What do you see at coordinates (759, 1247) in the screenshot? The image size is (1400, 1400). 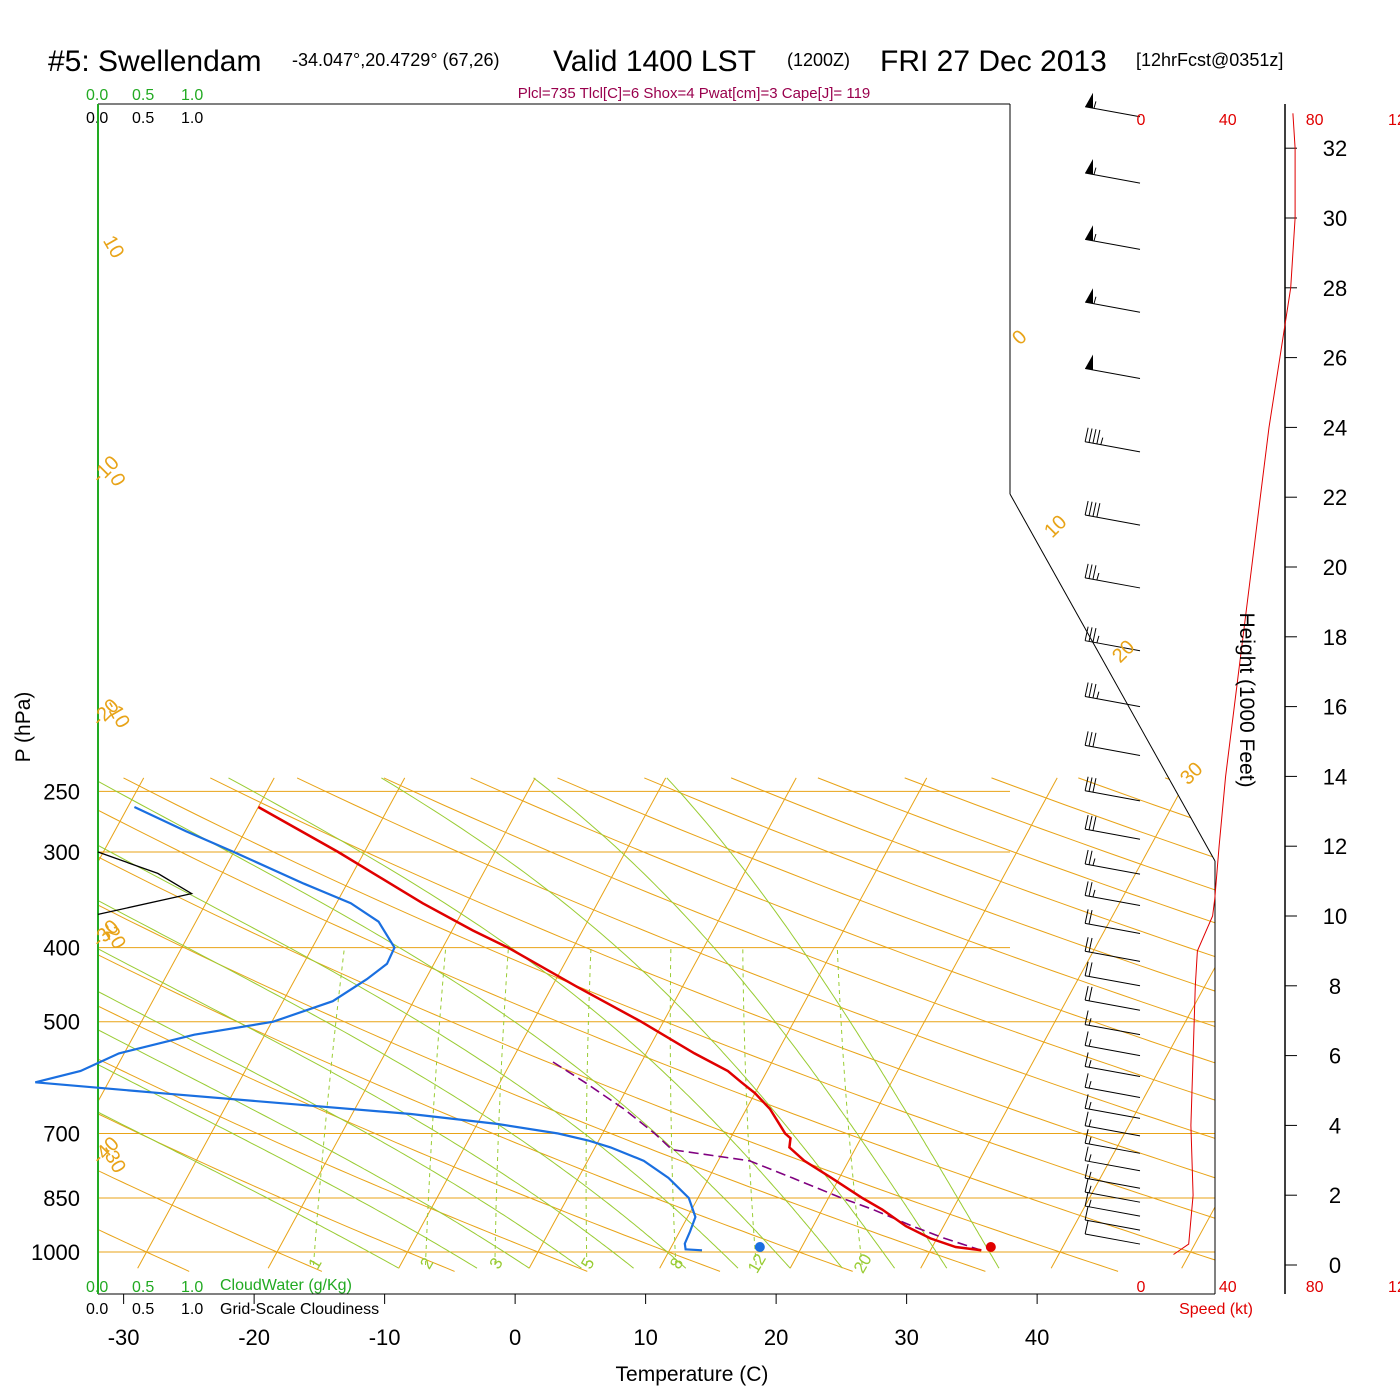 I see `surface-dewpoint-dot` at bounding box center [759, 1247].